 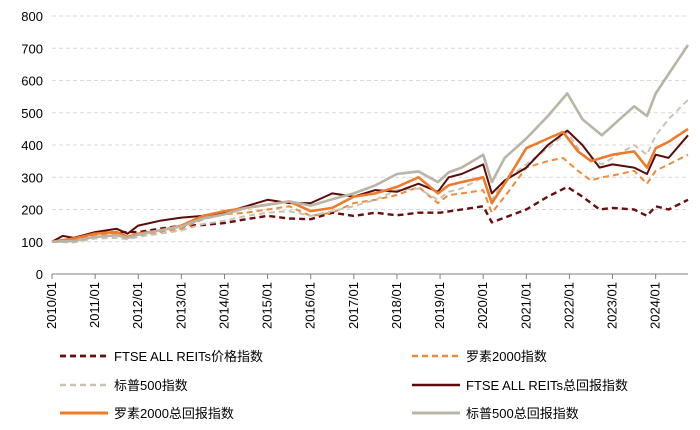 I want to click on legend-label: 标普500总回报指数, so click(x=522, y=413).